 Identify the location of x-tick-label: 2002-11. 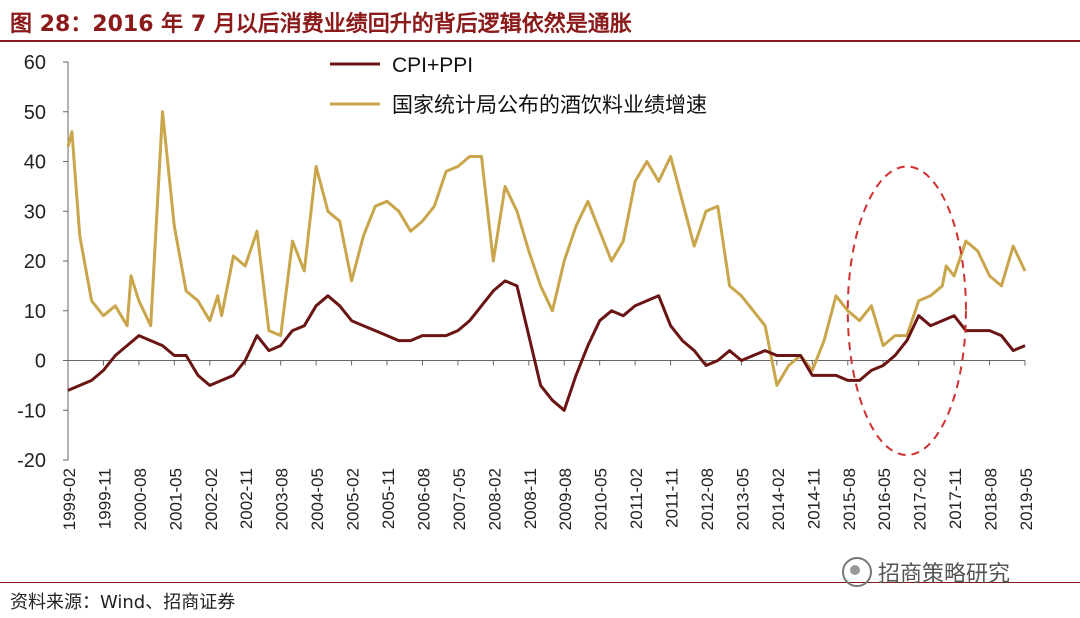
(246, 498).